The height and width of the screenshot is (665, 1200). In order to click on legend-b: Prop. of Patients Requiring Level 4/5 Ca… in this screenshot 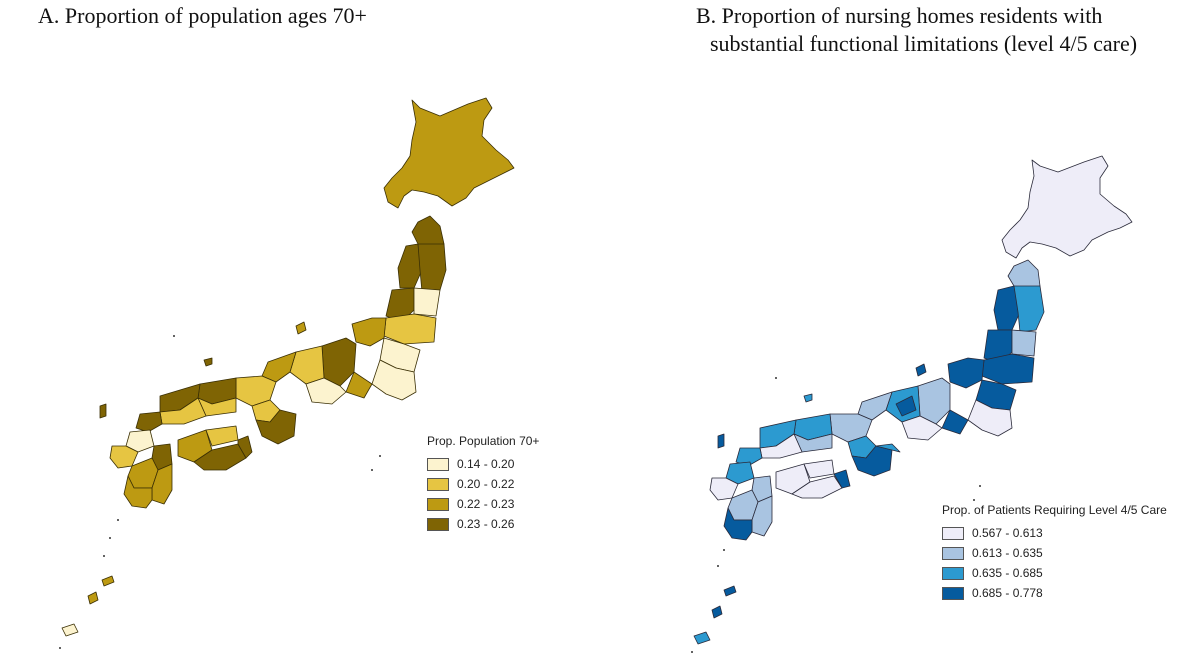, I will do `click(1054, 553)`.